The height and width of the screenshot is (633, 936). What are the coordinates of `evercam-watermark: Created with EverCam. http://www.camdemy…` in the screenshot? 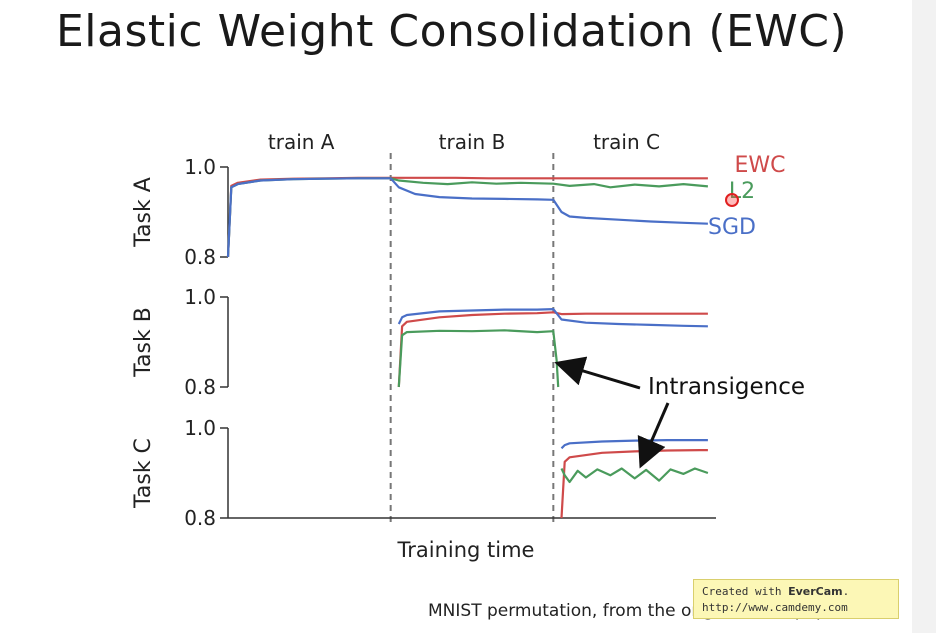 It's located at (796, 599).